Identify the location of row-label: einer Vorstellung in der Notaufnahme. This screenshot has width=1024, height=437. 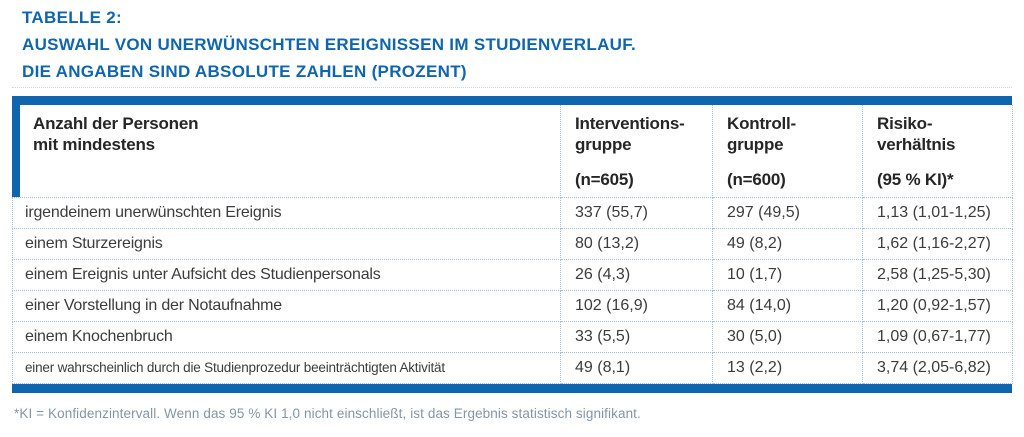
(286, 305).